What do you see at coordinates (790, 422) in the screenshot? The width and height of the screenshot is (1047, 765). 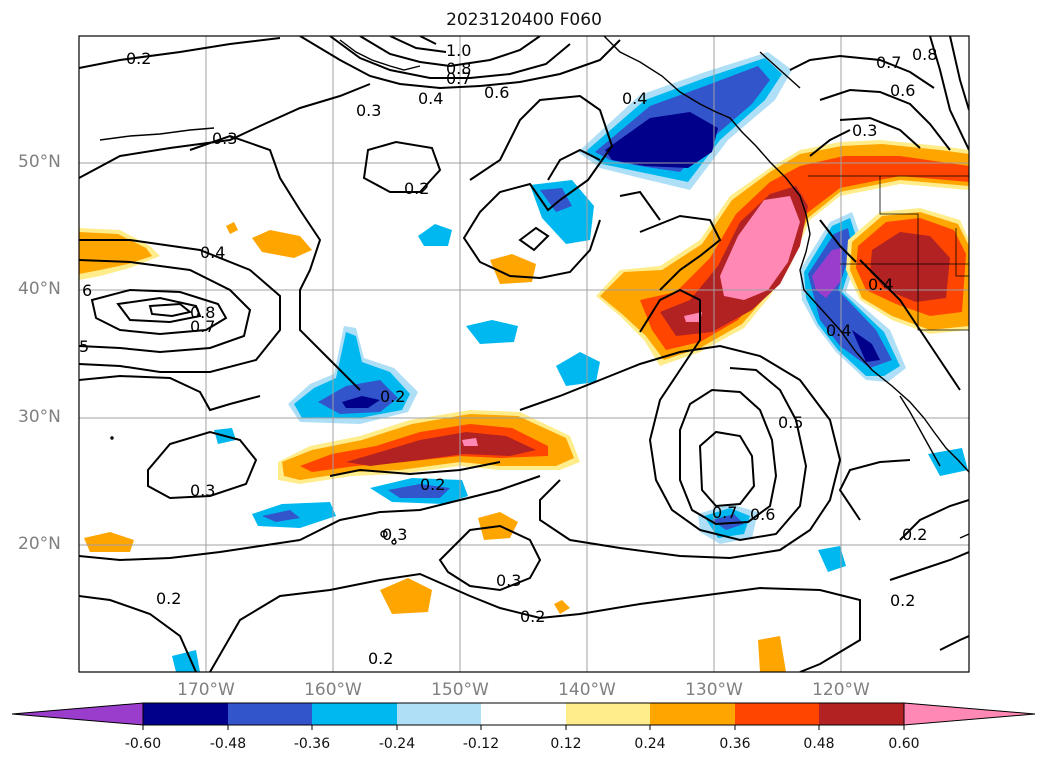 I see `contour-label: 0.5` at bounding box center [790, 422].